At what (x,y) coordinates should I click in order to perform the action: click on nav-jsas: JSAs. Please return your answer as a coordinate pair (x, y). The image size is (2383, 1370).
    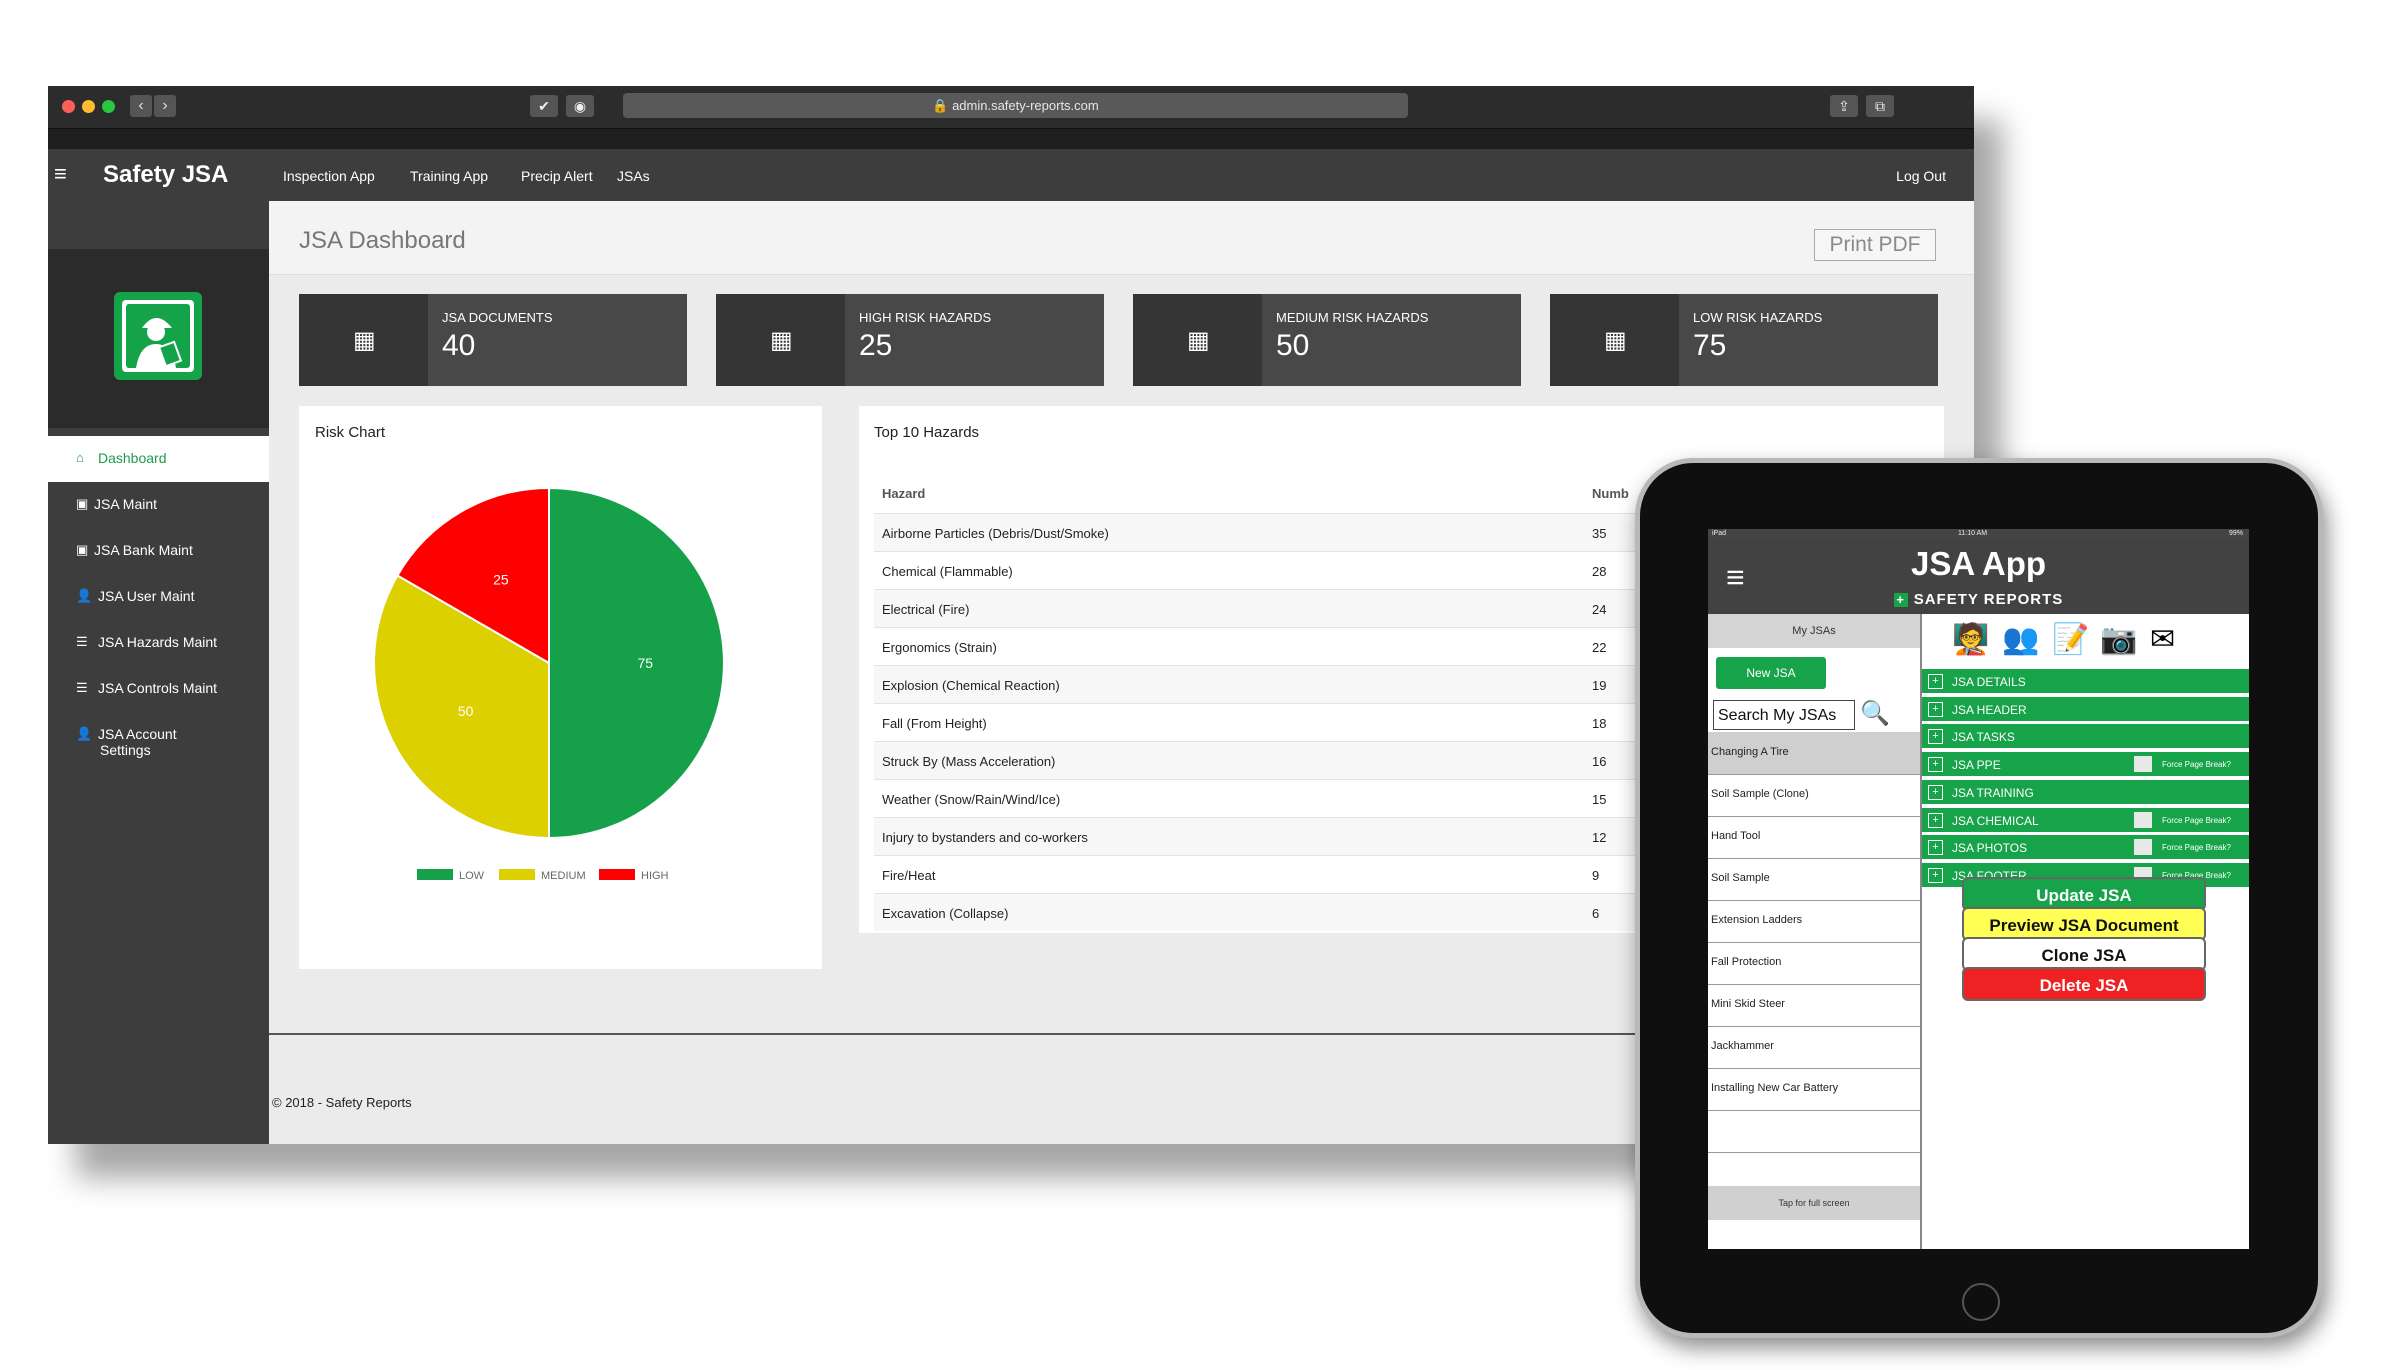
    Looking at the image, I should click on (633, 176).